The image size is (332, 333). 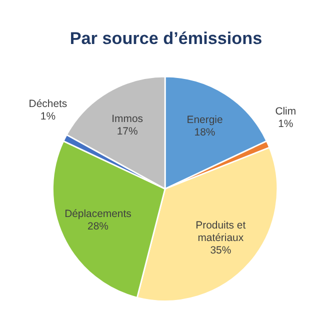 What do you see at coordinates (127, 119) in the screenshot?
I see `slice-label: Immos` at bounding box center [127, 119].